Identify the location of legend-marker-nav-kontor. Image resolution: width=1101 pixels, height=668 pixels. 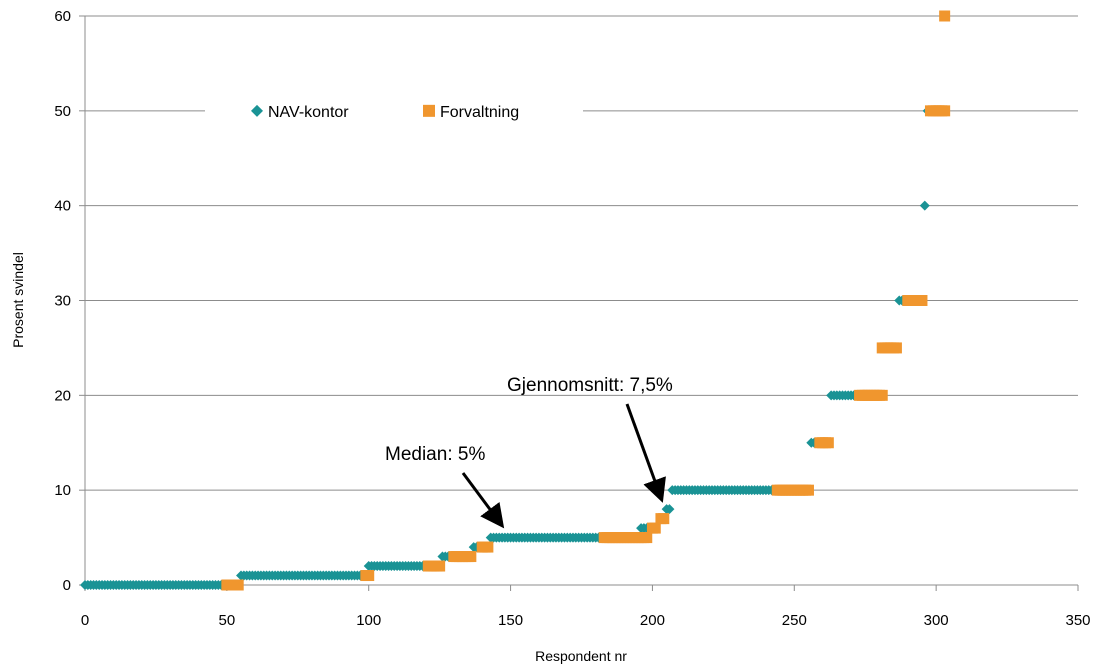
(257, 110).